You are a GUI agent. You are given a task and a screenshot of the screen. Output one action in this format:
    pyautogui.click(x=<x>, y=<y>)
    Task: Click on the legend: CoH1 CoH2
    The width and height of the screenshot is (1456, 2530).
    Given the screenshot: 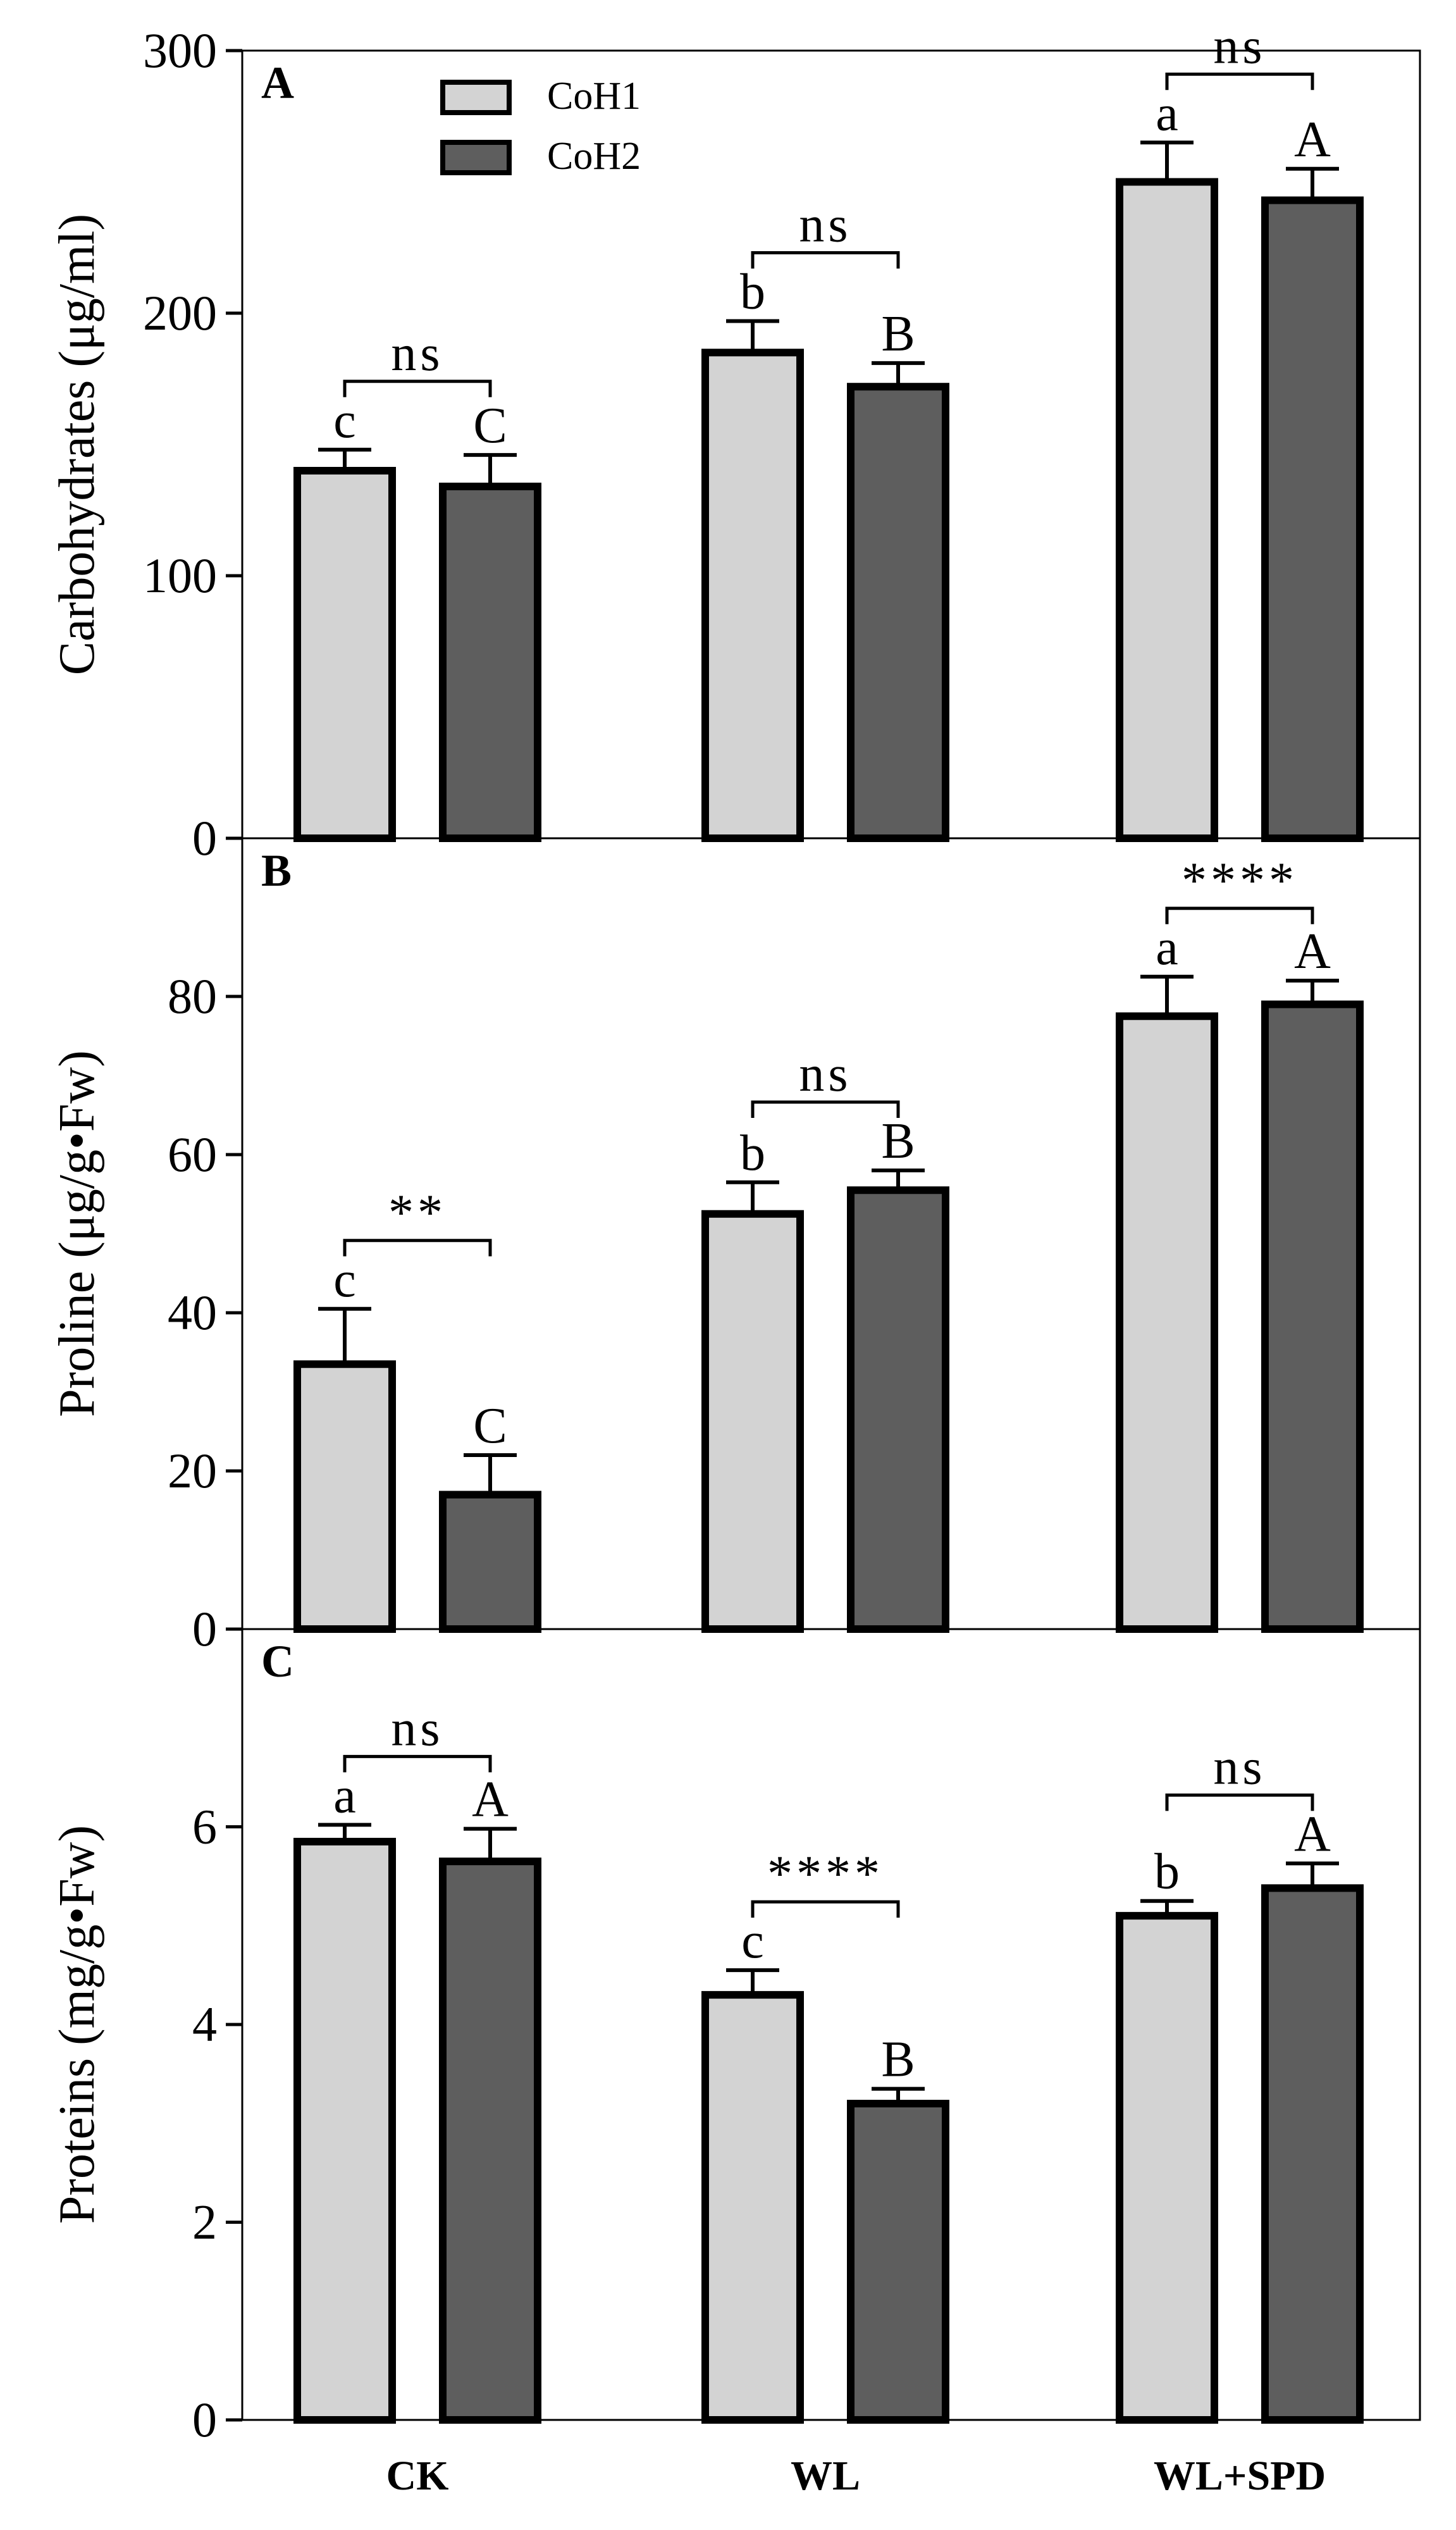 What is the action you would take?
    pyautogui.click(x=540, y=126)
    